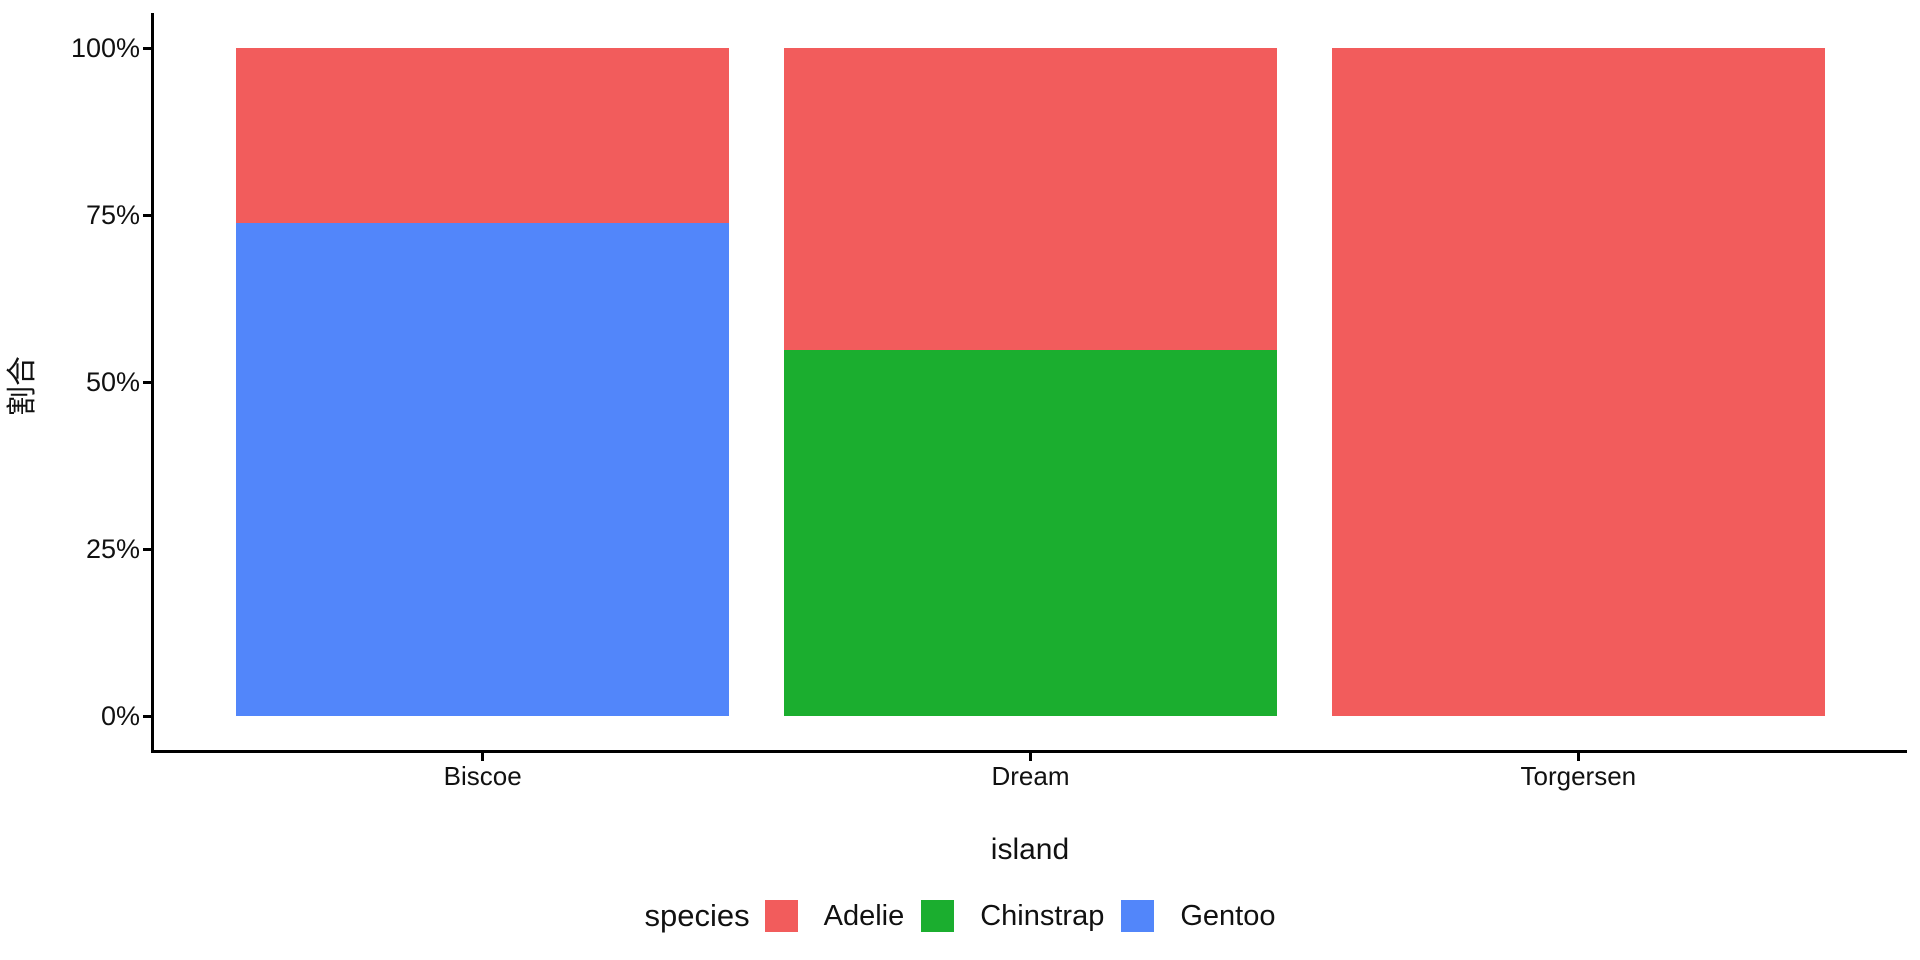  I want to click on legend-title: species, so click(697, 915).